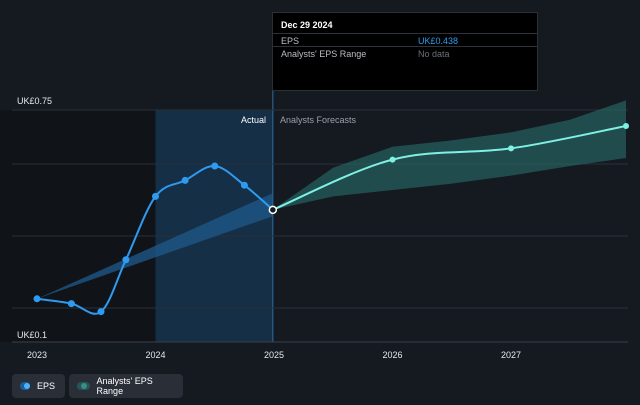 This screenshot has width=640, height=405. I want to click on x-tick-label-2026: 2026, so click(393, 355).